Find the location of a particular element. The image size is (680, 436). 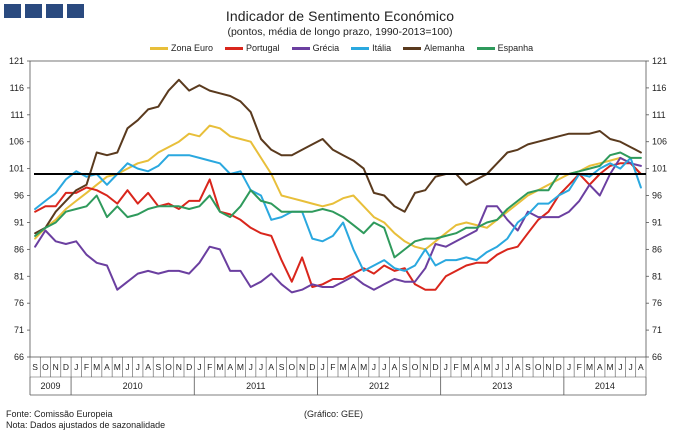

year-label: 2010 is located at coordinates (133, 386).